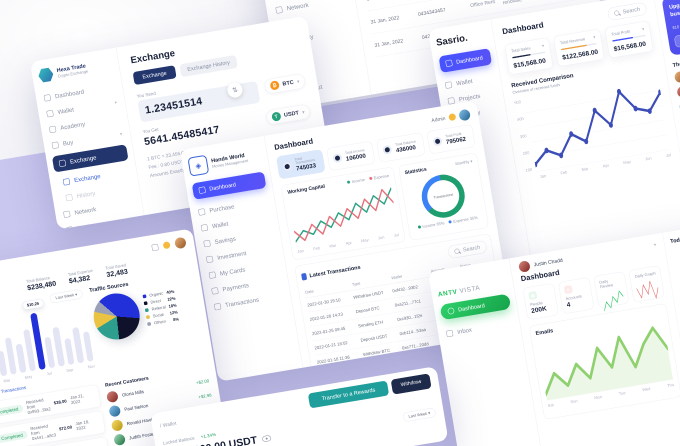 The image size is (680, 446). I want to click on brand-logo-icon, so click(45, 74).